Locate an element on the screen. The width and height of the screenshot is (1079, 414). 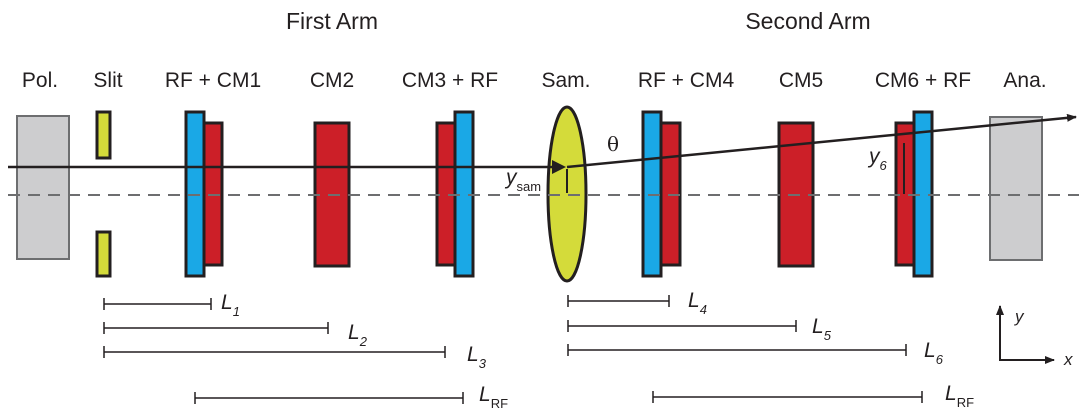
pol-label: Pol. is located at coordinates (40, 80).